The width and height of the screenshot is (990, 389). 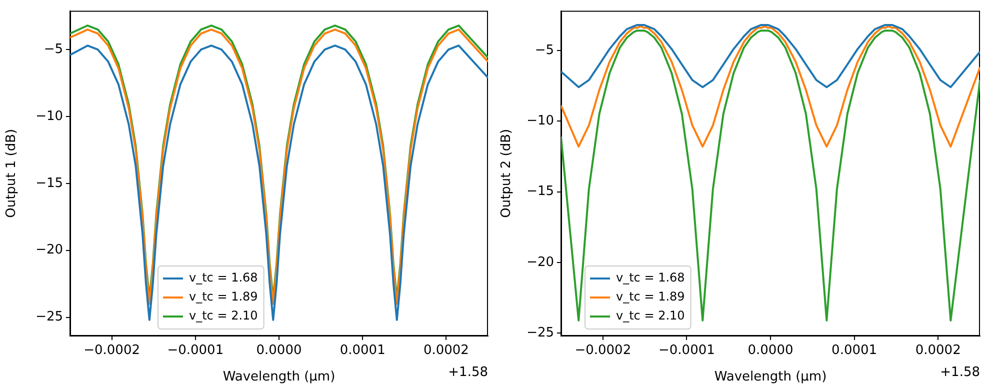 I want to click on y-axis-title: Output 2 (dB), so click(x=506, y=173).